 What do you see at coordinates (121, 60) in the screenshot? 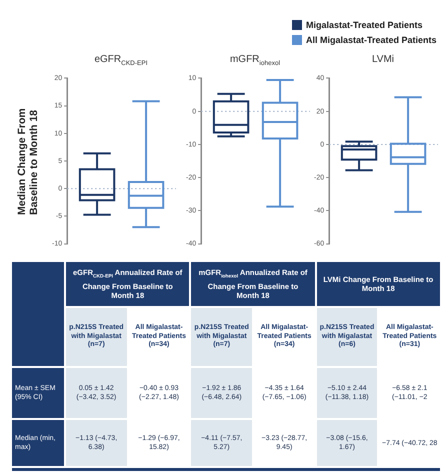
I see `chart-title: eGFR$_{CKD-EPI}$` at bounding box center [121, 60].